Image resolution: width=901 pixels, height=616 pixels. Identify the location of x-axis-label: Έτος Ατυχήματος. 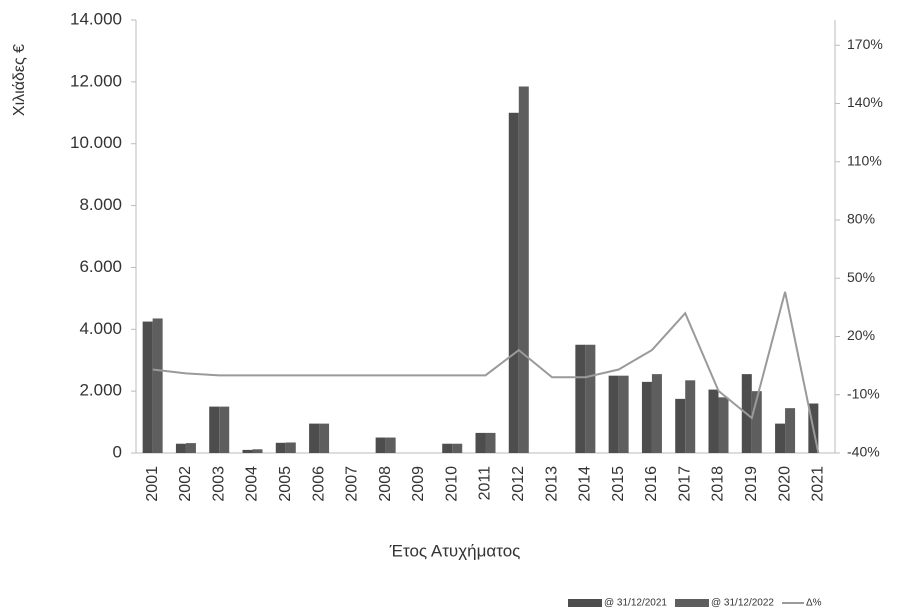
(455, 550).